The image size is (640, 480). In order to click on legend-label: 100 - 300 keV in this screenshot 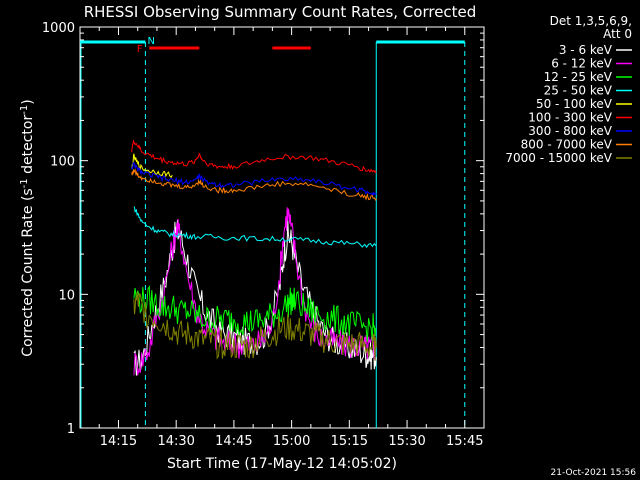, I will do `click(570, 118)`.